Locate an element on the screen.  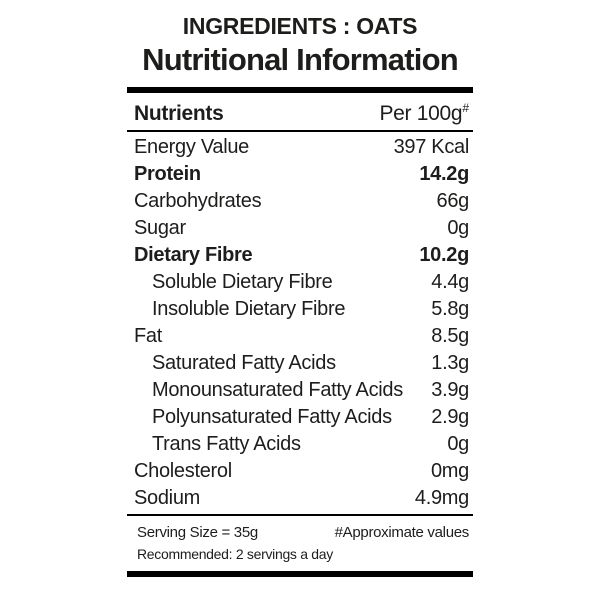
table-row: Insoluble Dietary Fibre 5.8g is located at coordinates (300, 309).